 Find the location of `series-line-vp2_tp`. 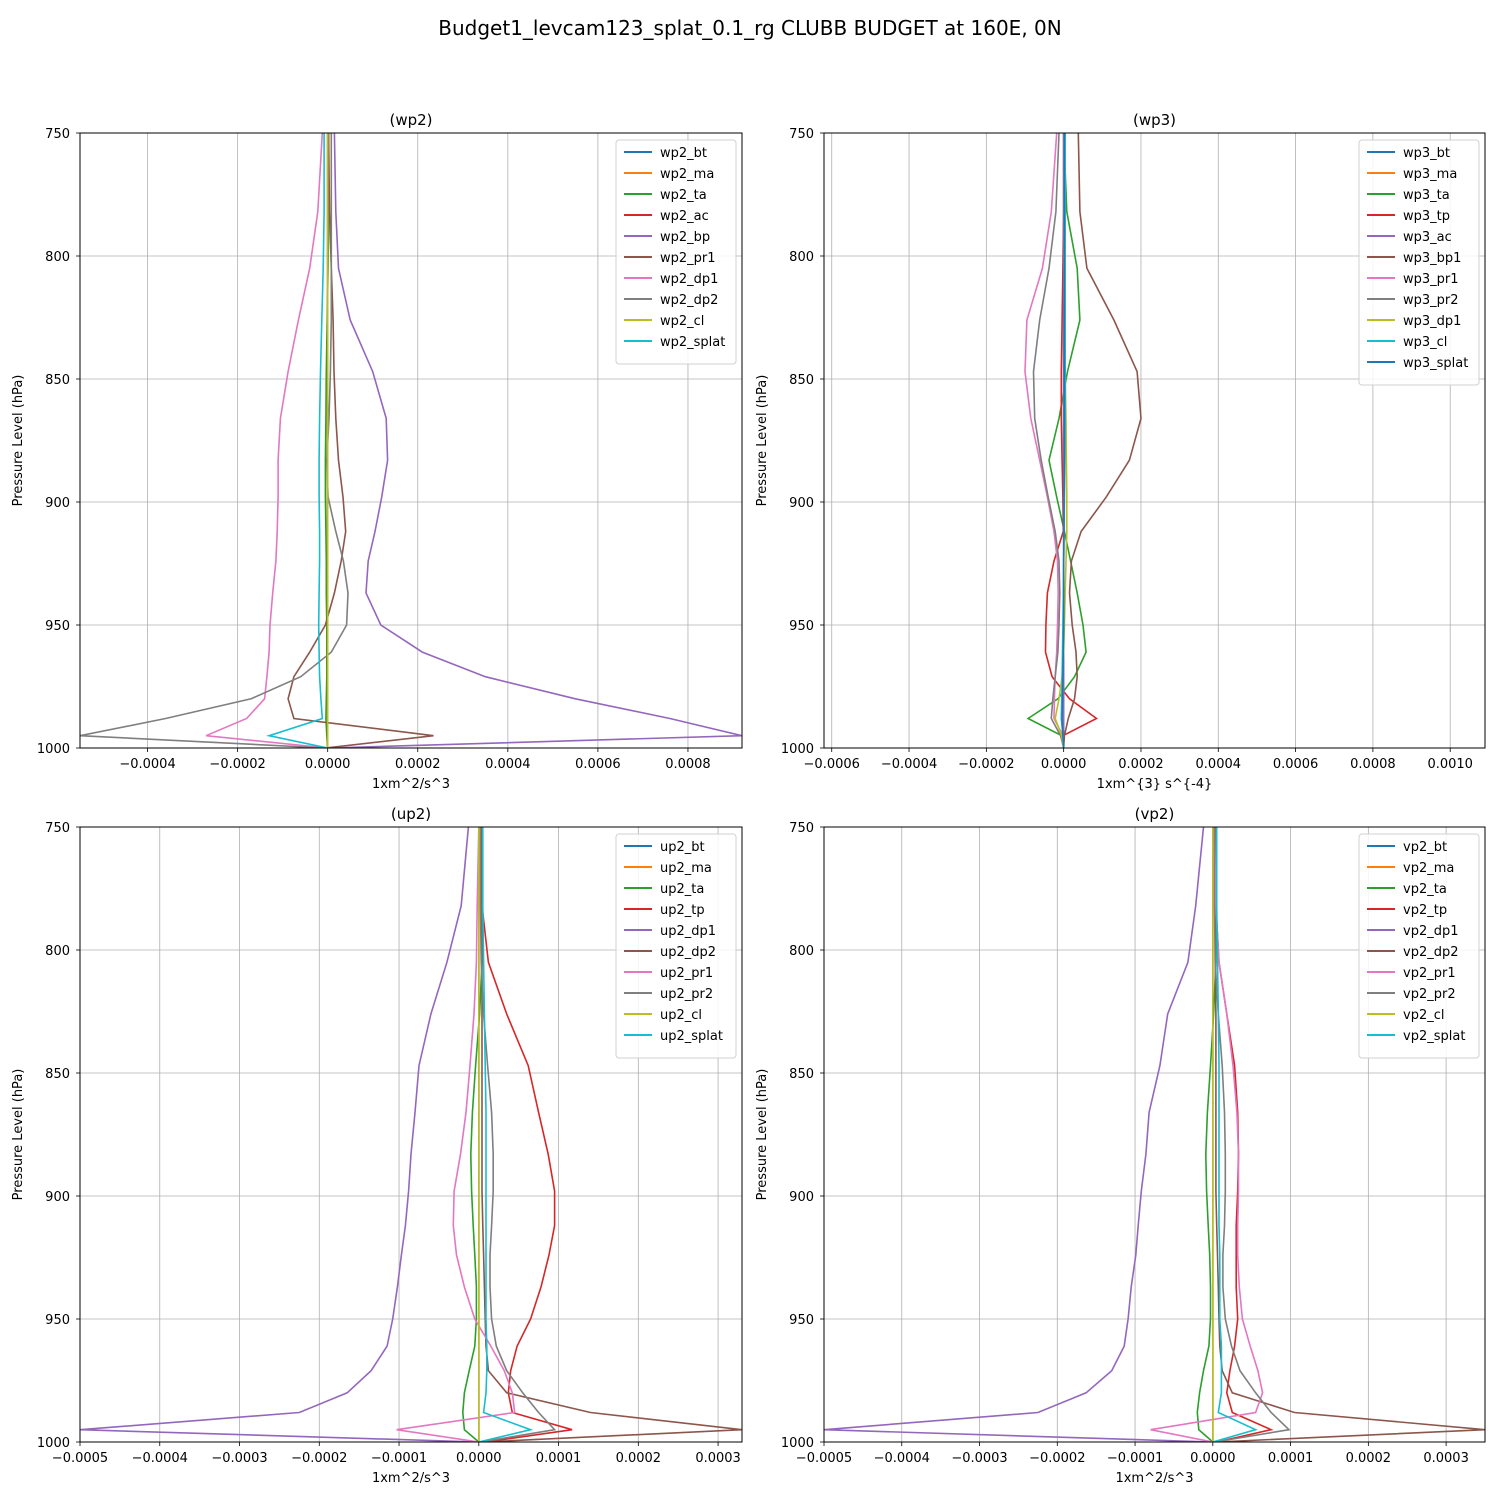

series-line-vp2_tp is located at coordinates (1243, 1134).